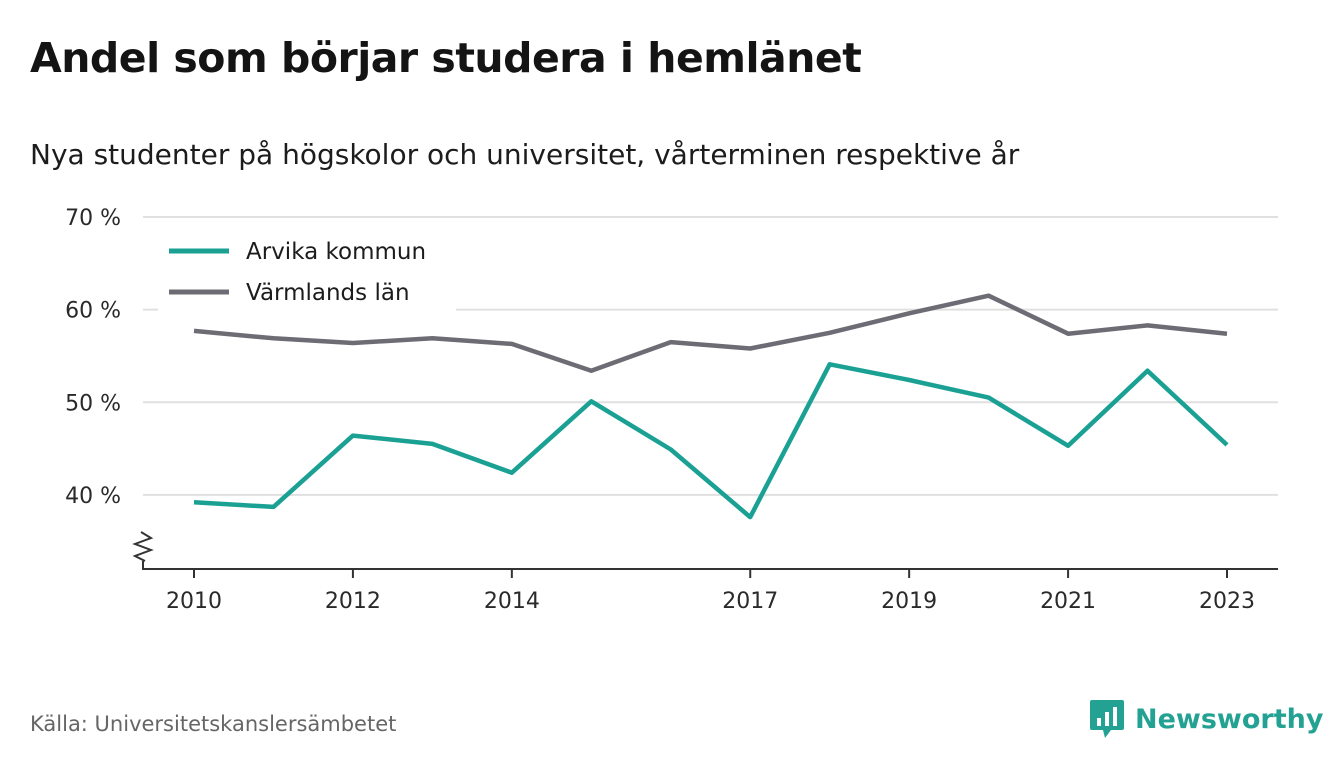 This screenshot has width=1340, height=771. What do you see at coordinates (1229, 719) in the screenshot?
I see `brand-name: Newsworthy` at bounding box center [1229, 719].